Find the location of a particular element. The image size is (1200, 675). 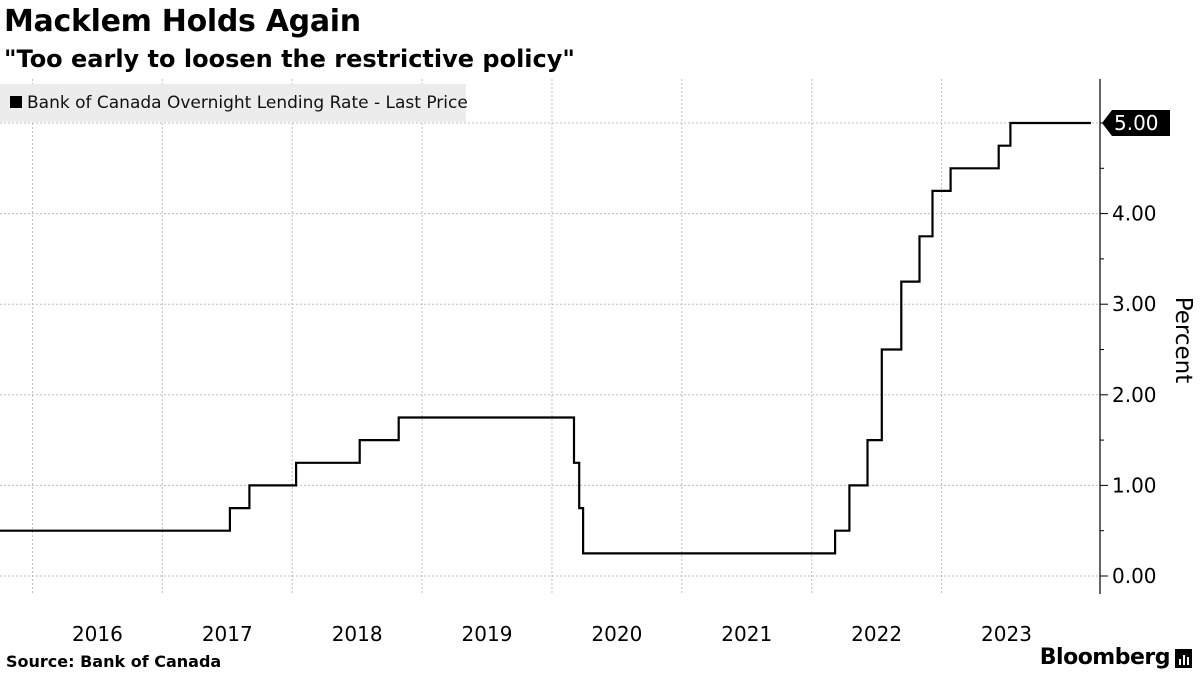

y-tick-label: 2.00 is located at coordinates (1134, 395).